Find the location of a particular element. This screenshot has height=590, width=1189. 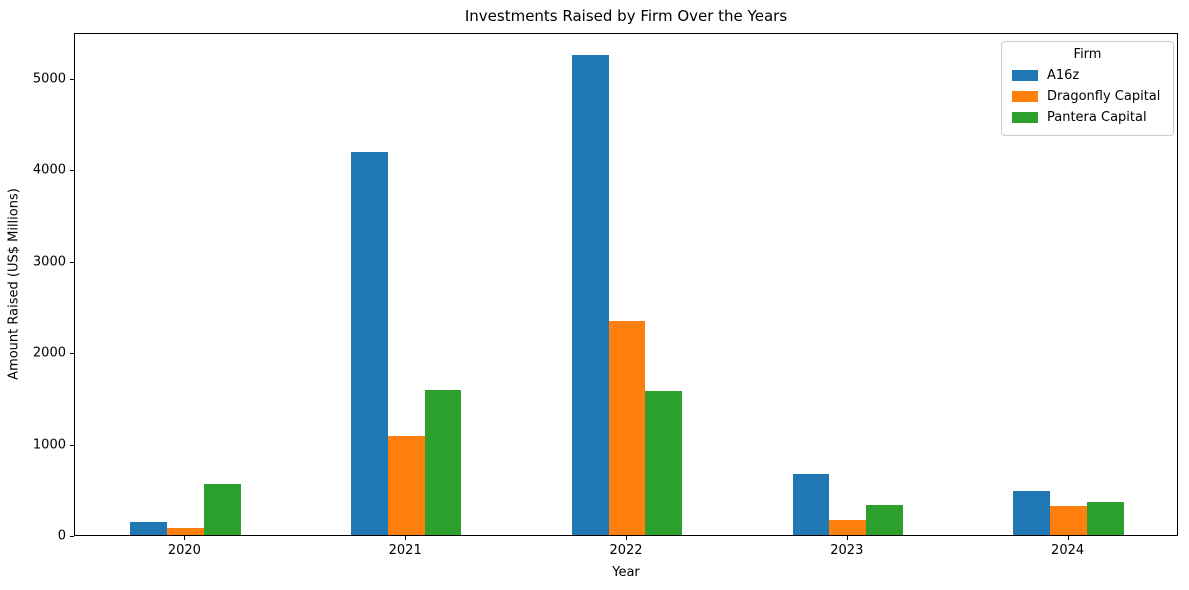

bar-pantera-capital-2021 is located at coordinates (443, 462).